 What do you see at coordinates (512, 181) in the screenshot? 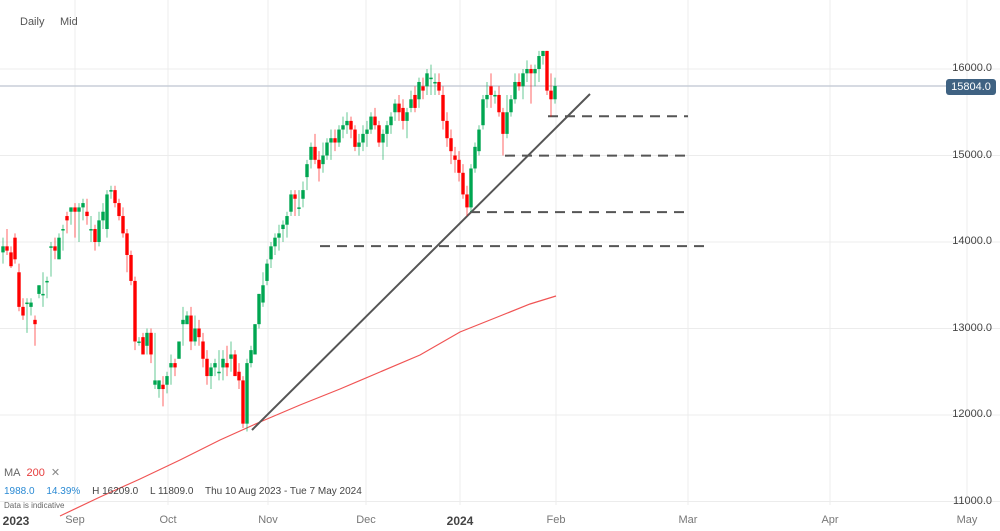
I see `support-levels` at bounding box center [512, 181].